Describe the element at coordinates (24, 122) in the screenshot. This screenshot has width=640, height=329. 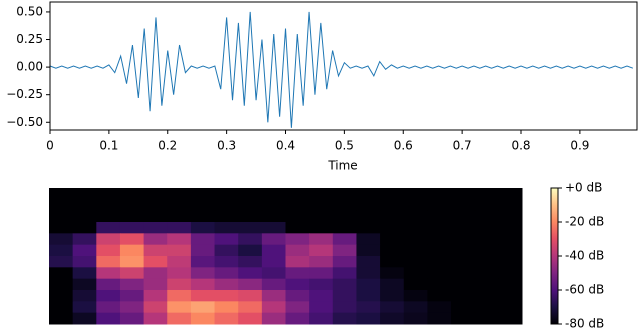
I see `y-tick-label: −0.50` at that location.